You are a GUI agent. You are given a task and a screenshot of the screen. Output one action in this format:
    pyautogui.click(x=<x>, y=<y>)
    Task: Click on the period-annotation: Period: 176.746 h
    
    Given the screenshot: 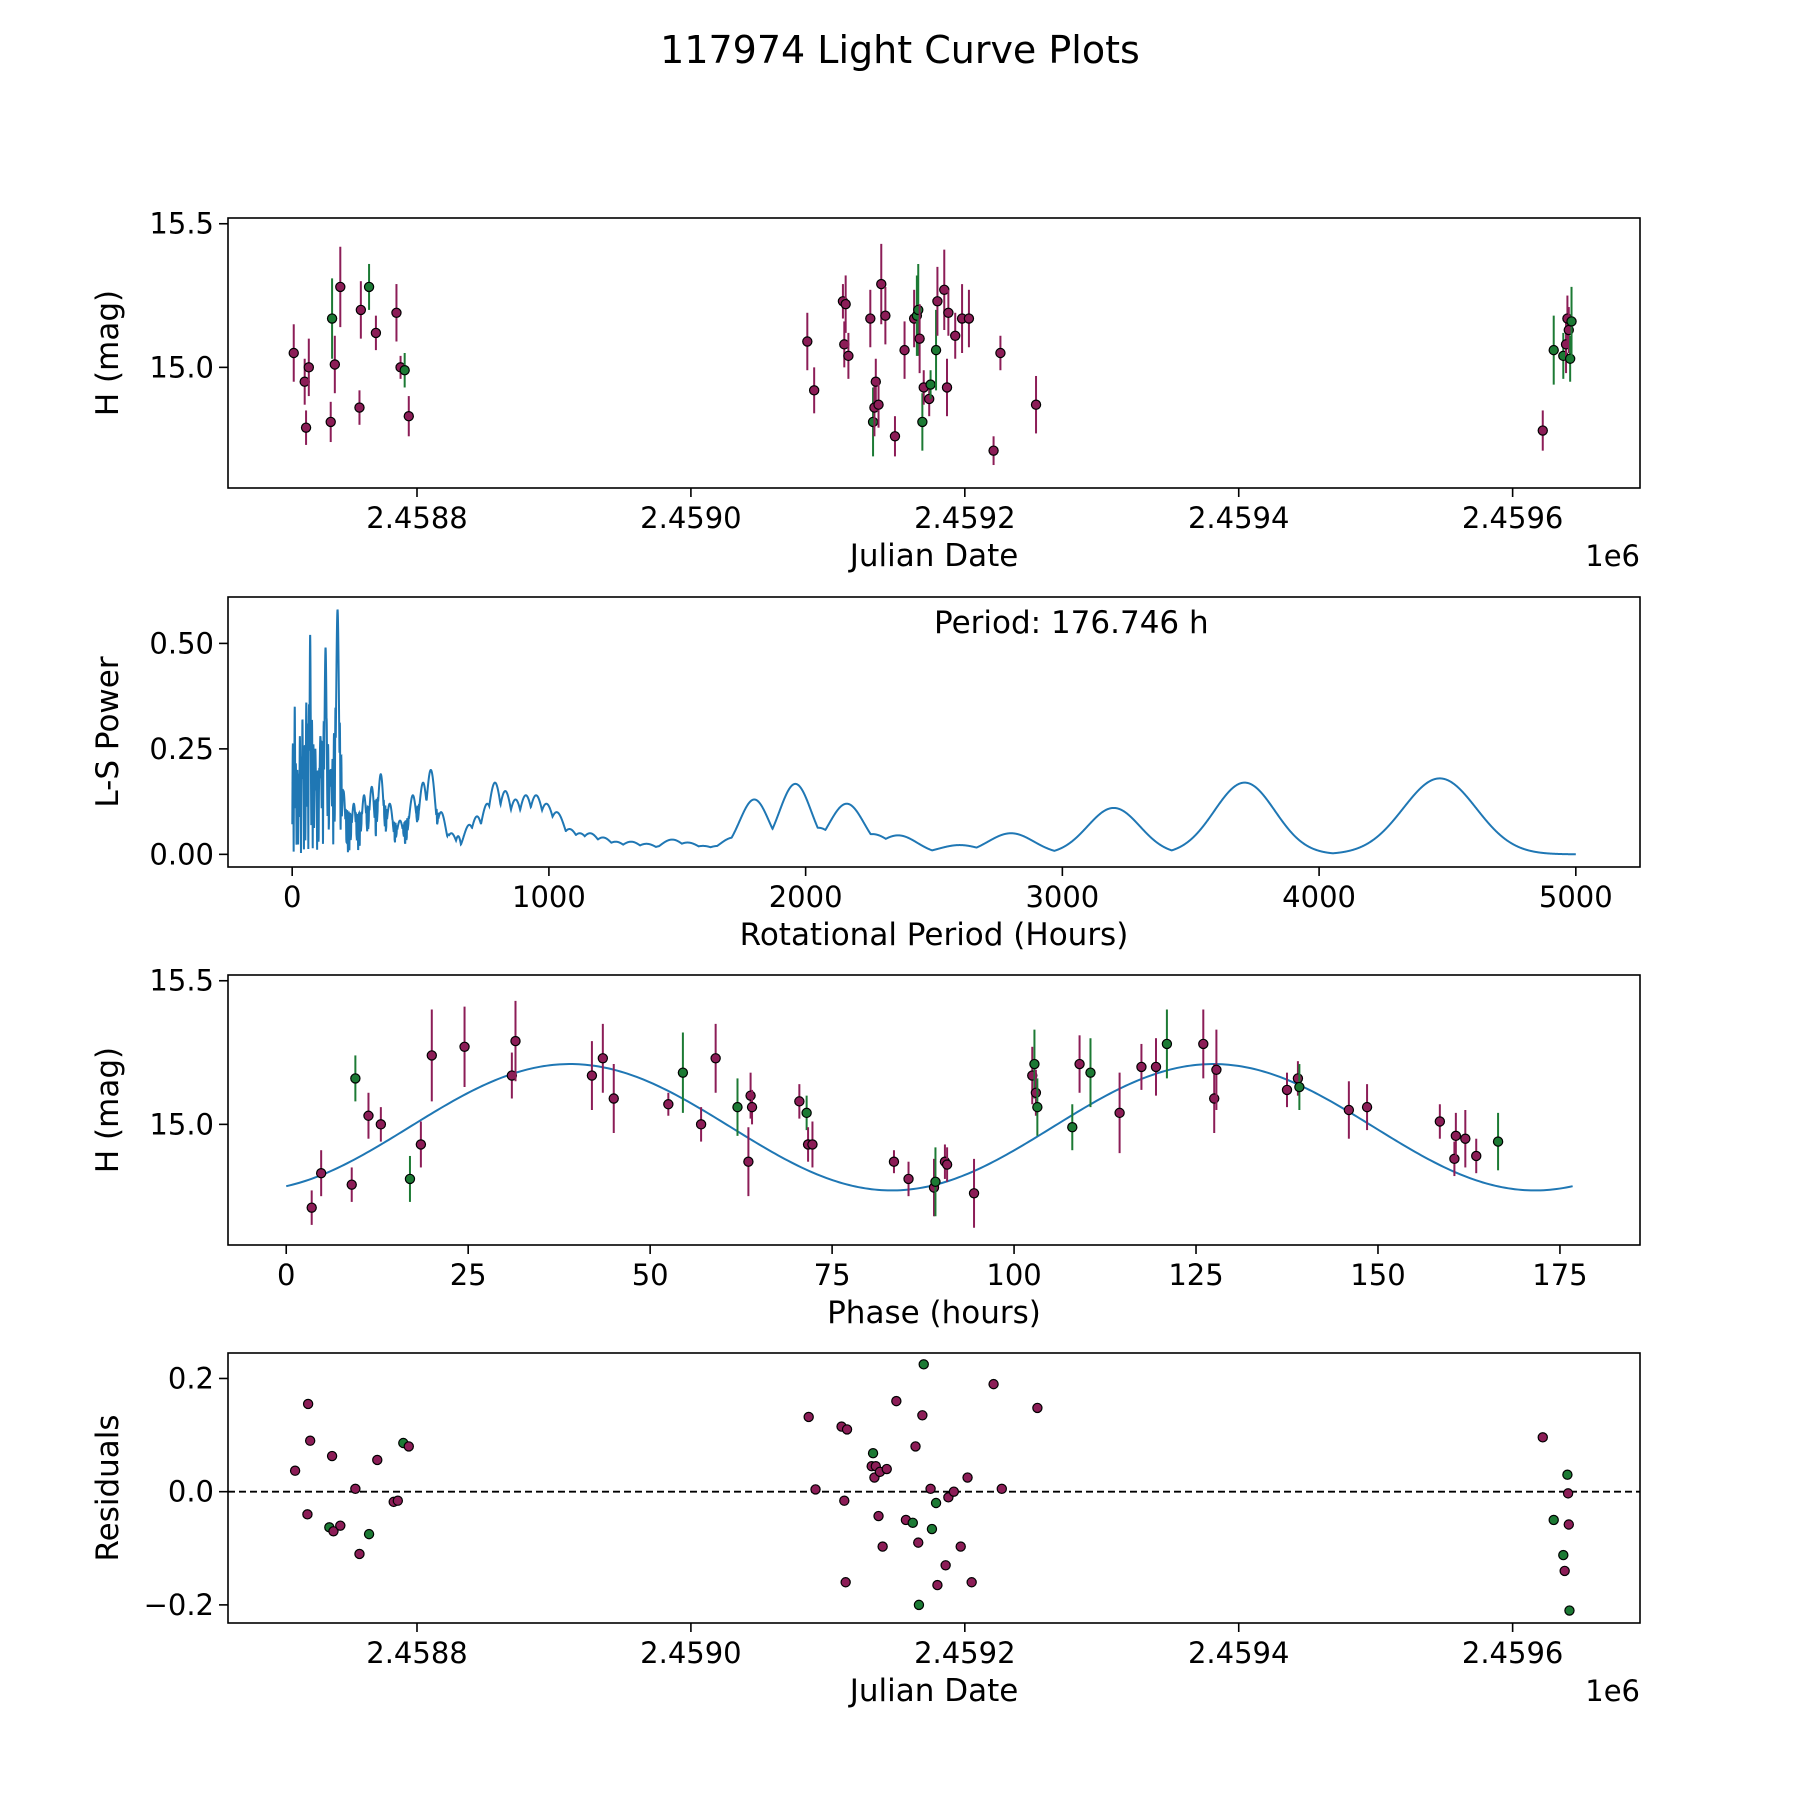 What is the action you would take?
    pyautogui.click(x=1071, y=623)
    